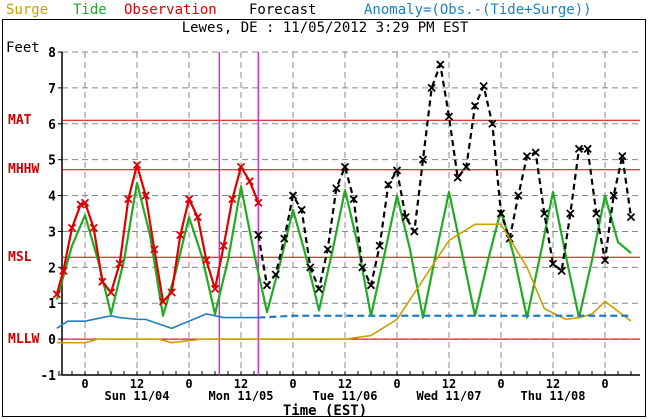  What do you see at coordinates (52, 89) in the screenshot?
I see `y-tick-label: 7` at bounding box center [52, 89].